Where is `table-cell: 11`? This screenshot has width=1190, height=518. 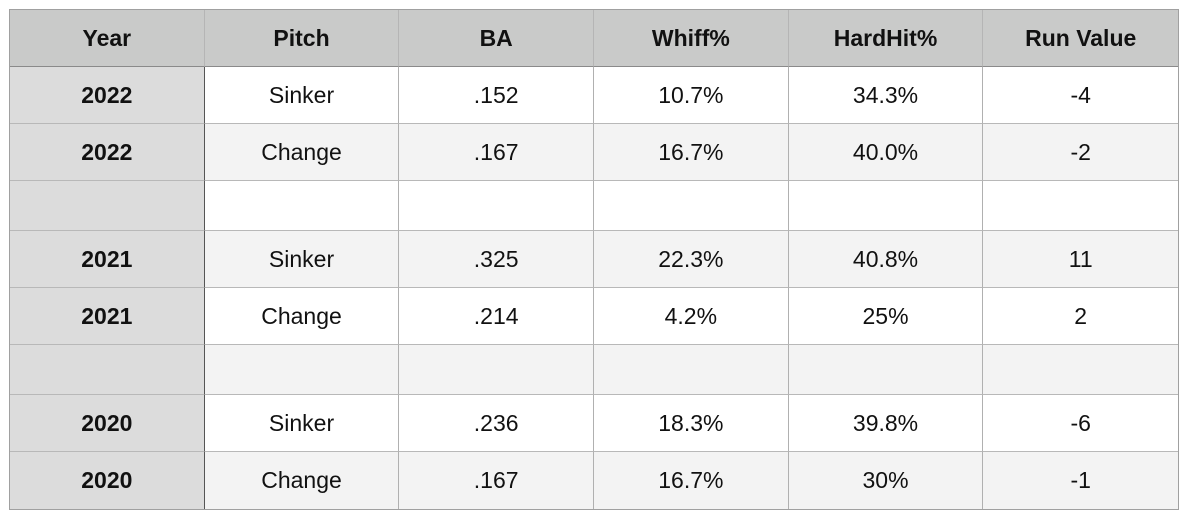
table-cell: 11 is located at coordinates (1081, 259).